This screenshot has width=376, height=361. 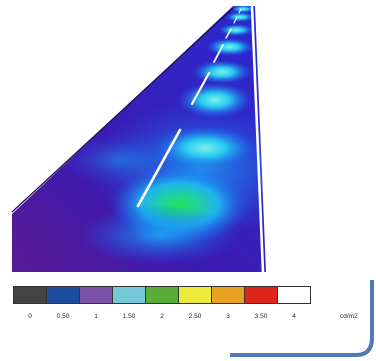 I want to click on color-scale-legend, so click(x=162, y=295).